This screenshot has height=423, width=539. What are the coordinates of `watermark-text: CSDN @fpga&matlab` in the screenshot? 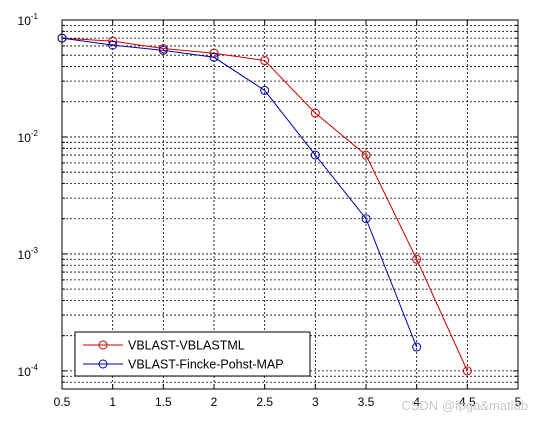 It's located at (464, 405).